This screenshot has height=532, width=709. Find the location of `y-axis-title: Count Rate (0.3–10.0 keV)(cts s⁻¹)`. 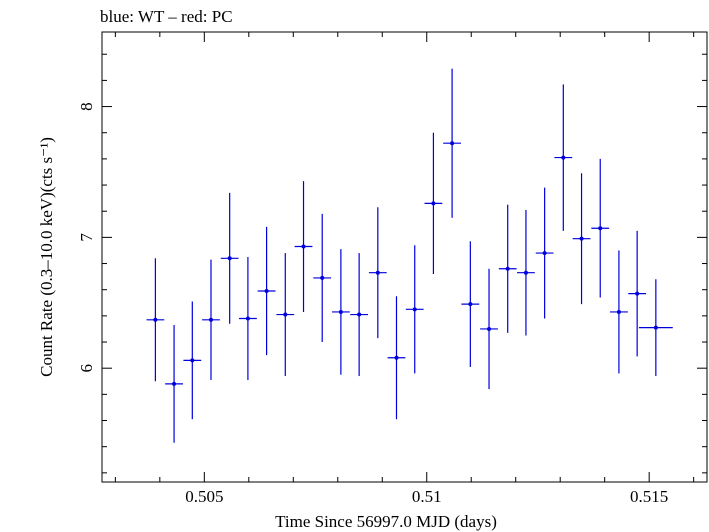

y-axis-title: Count Rate (0.3–10.0 keV)(cts s⁻¹) is located at coordinates (46, 257).